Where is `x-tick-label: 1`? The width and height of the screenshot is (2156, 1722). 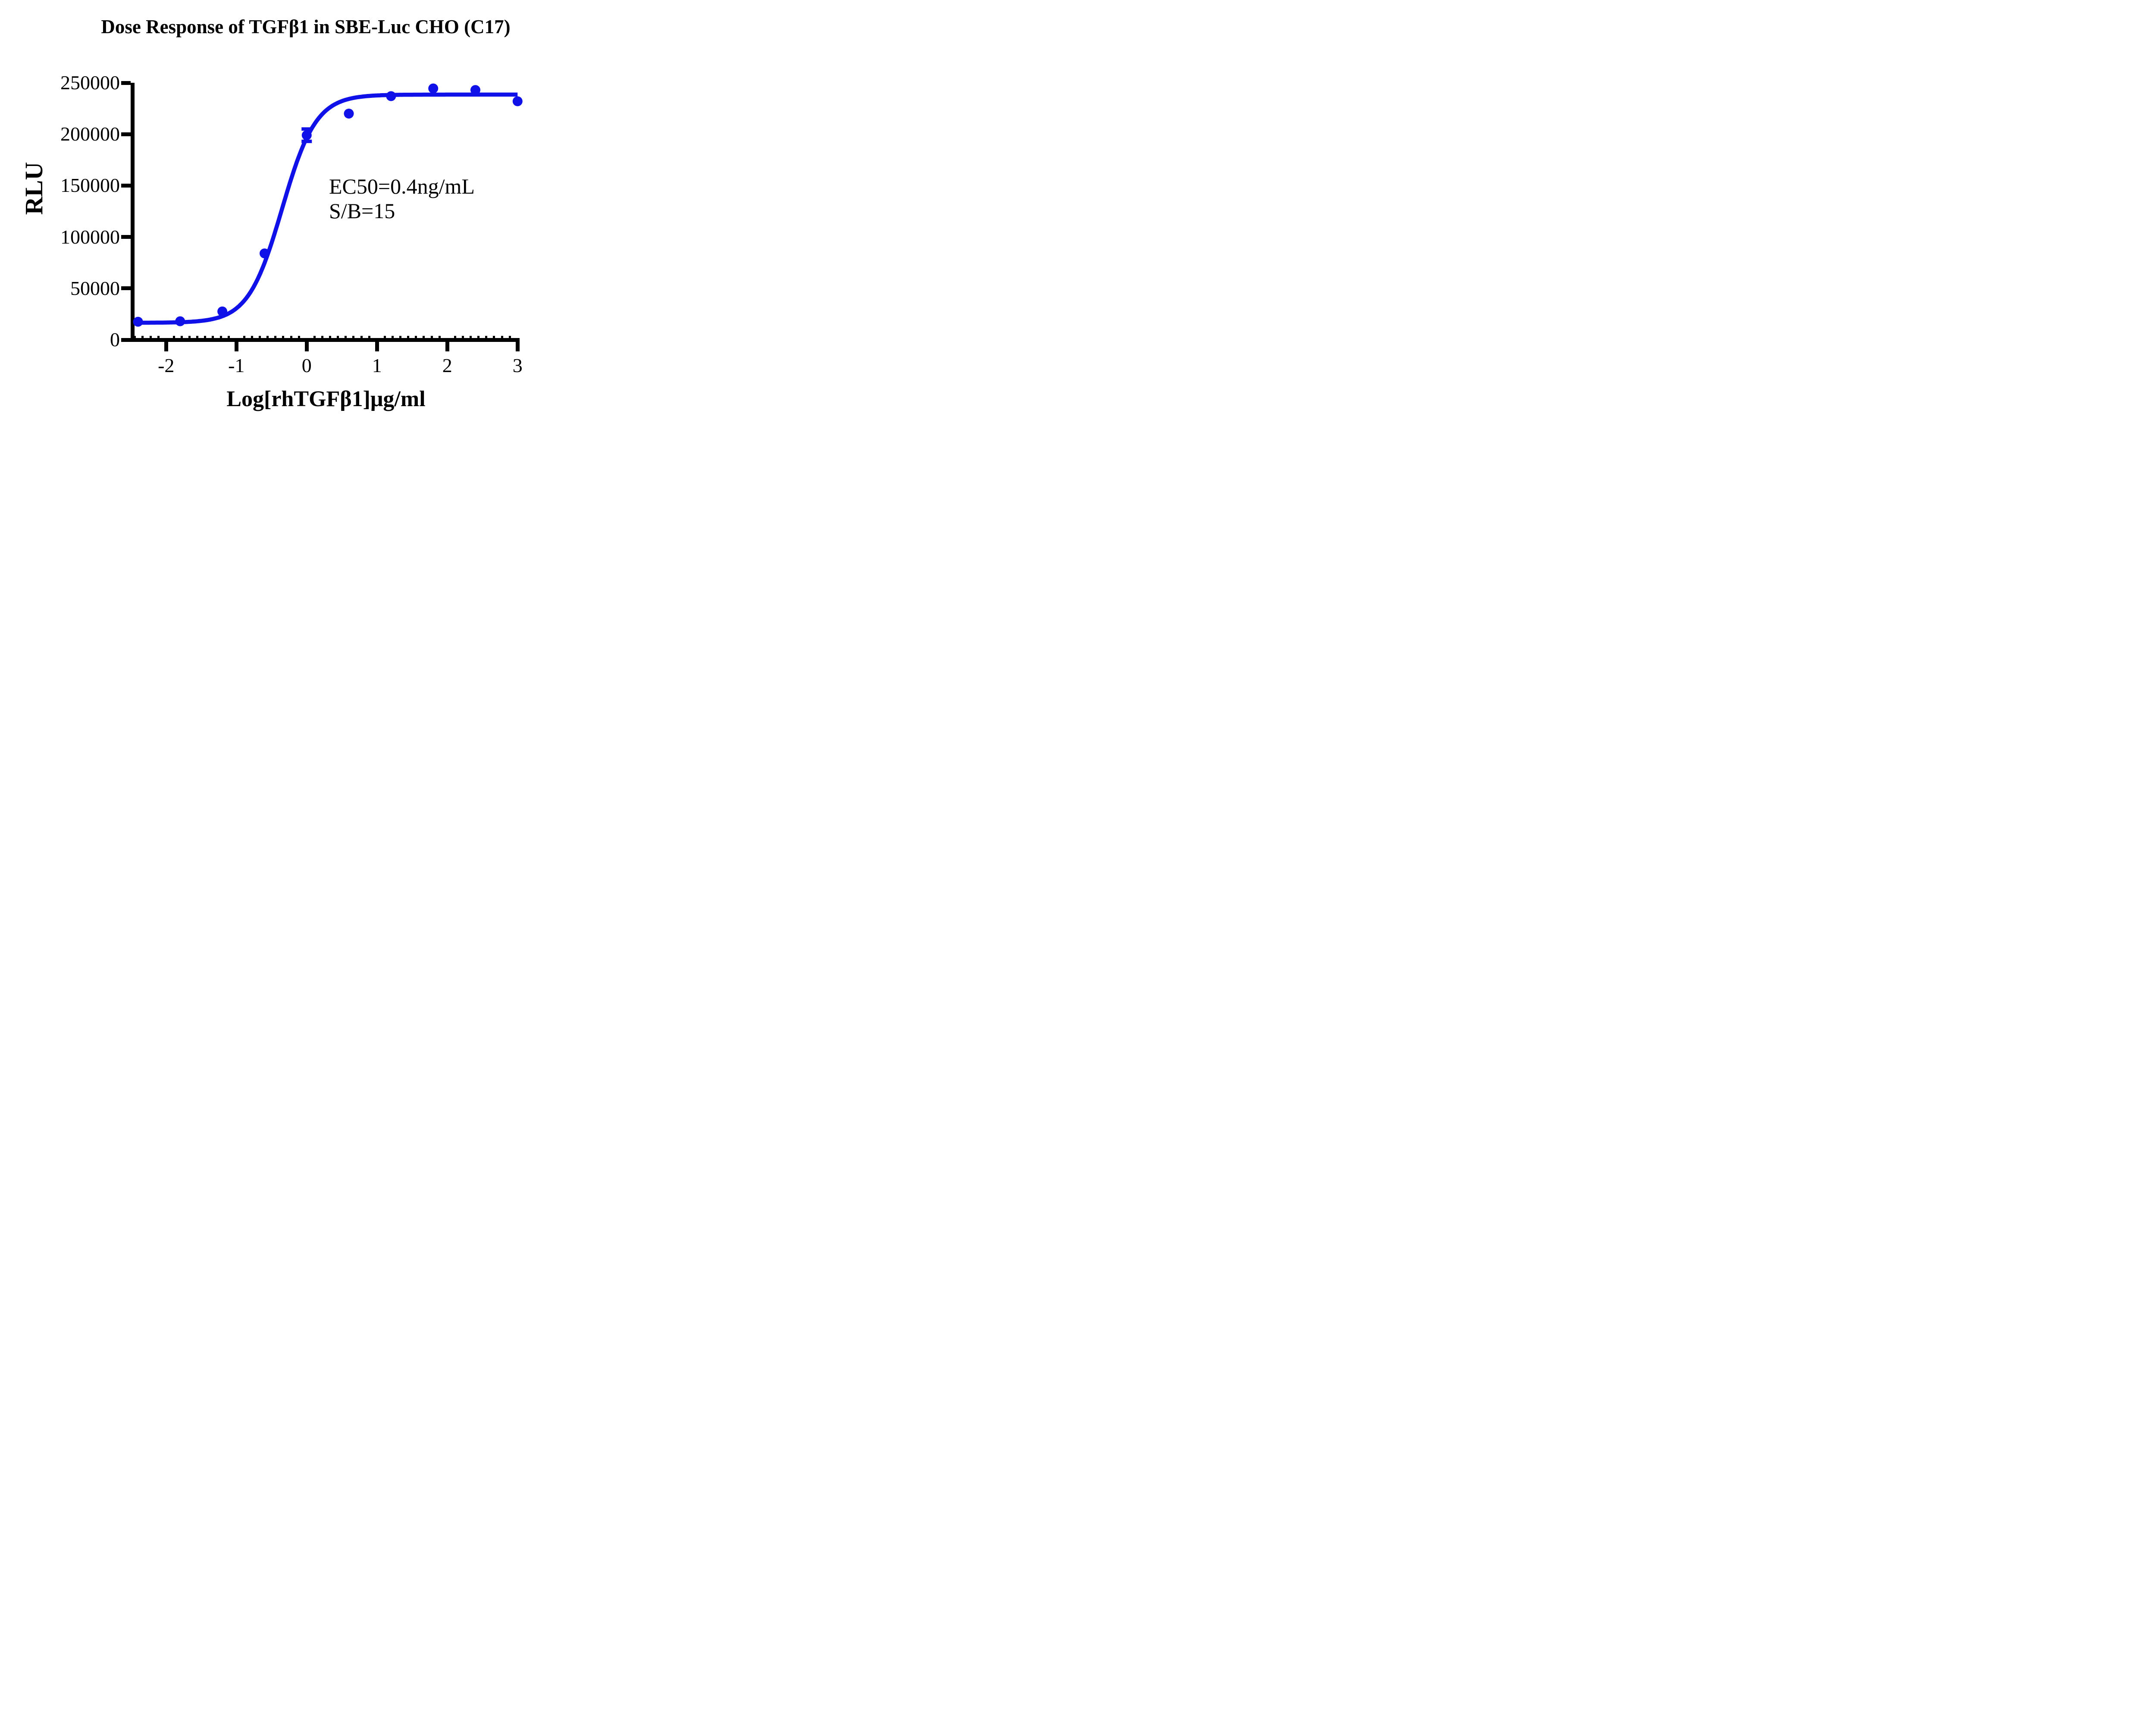
x-tick-label: 1 is located at coordinates (377, 365).